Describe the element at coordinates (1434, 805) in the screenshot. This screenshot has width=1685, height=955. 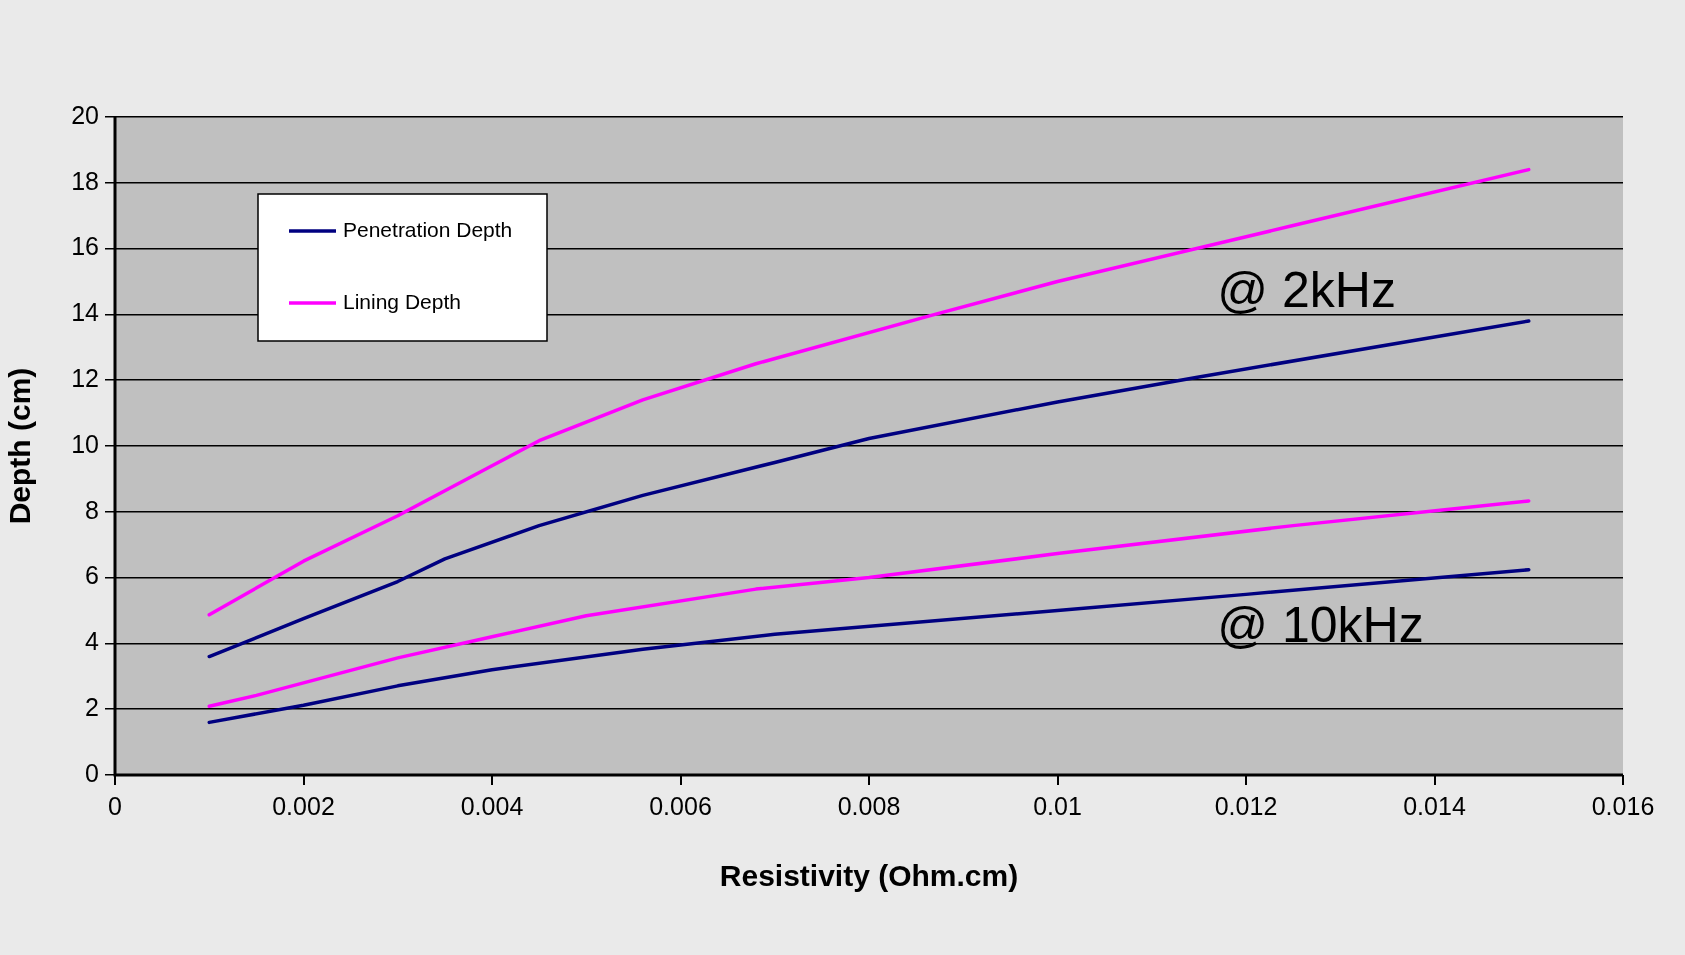
I see `x-tick-label: 0.014` at that location.